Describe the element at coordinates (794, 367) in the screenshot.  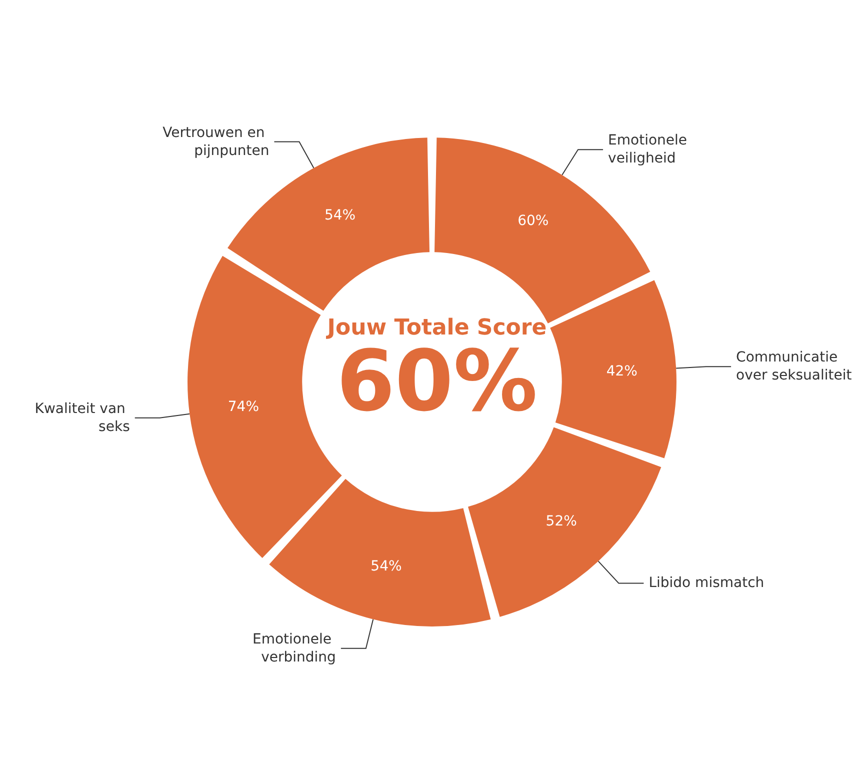
I see `slice-label: Communicatie over seksualiteit` at that location.